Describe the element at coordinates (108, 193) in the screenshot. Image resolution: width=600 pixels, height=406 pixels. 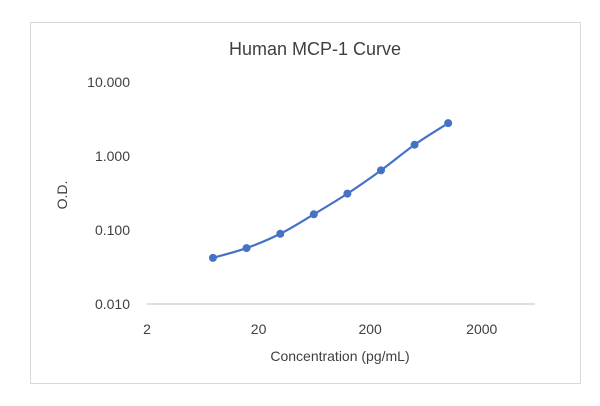
I see `y-tick-labels: 0.010 0.100 1.000 10.000` at that location.